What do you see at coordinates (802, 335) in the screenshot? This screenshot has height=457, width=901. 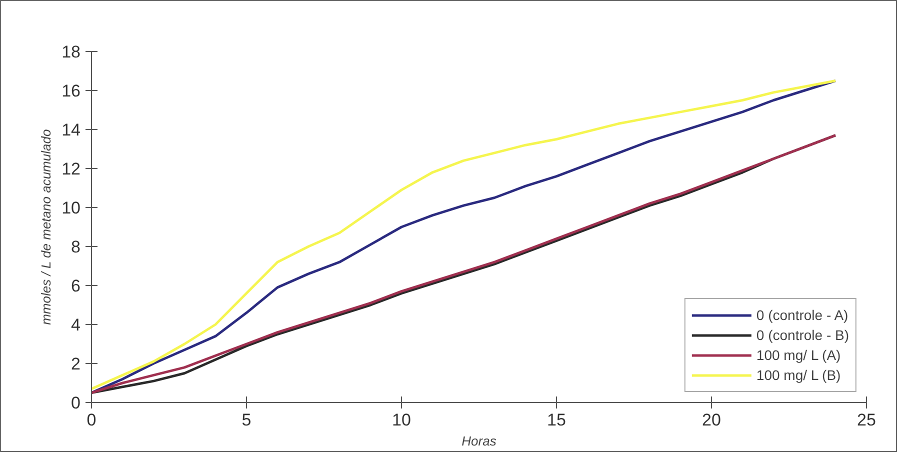 I see `legend-label: 0 (controle - B)` at bounding box center [802, 335].